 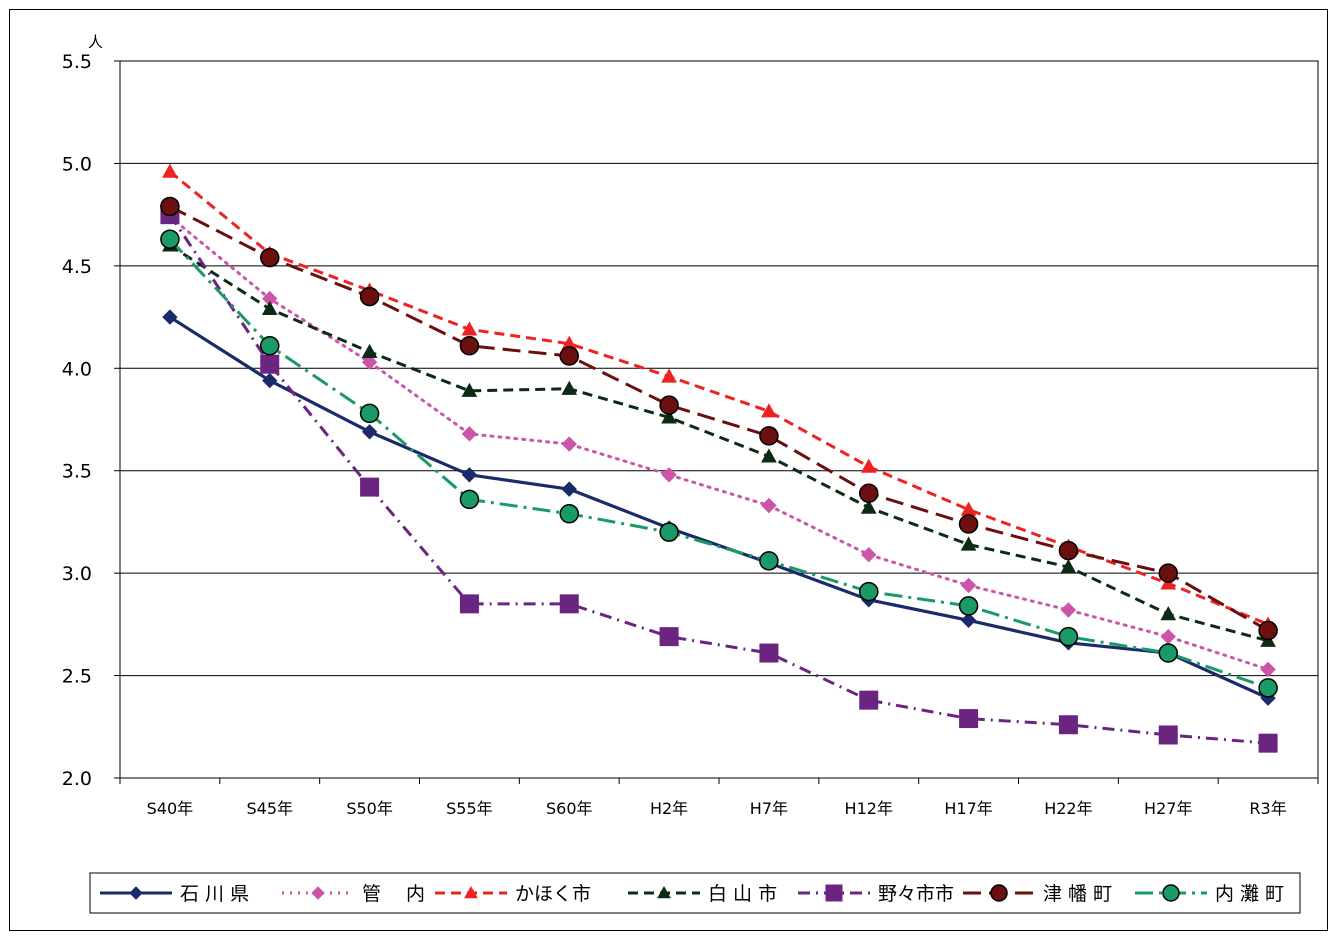 What do you see at coordinates (553, 894) in the screenshot?
I see `legend-label: かほく市` at bounding box center [553, 894].